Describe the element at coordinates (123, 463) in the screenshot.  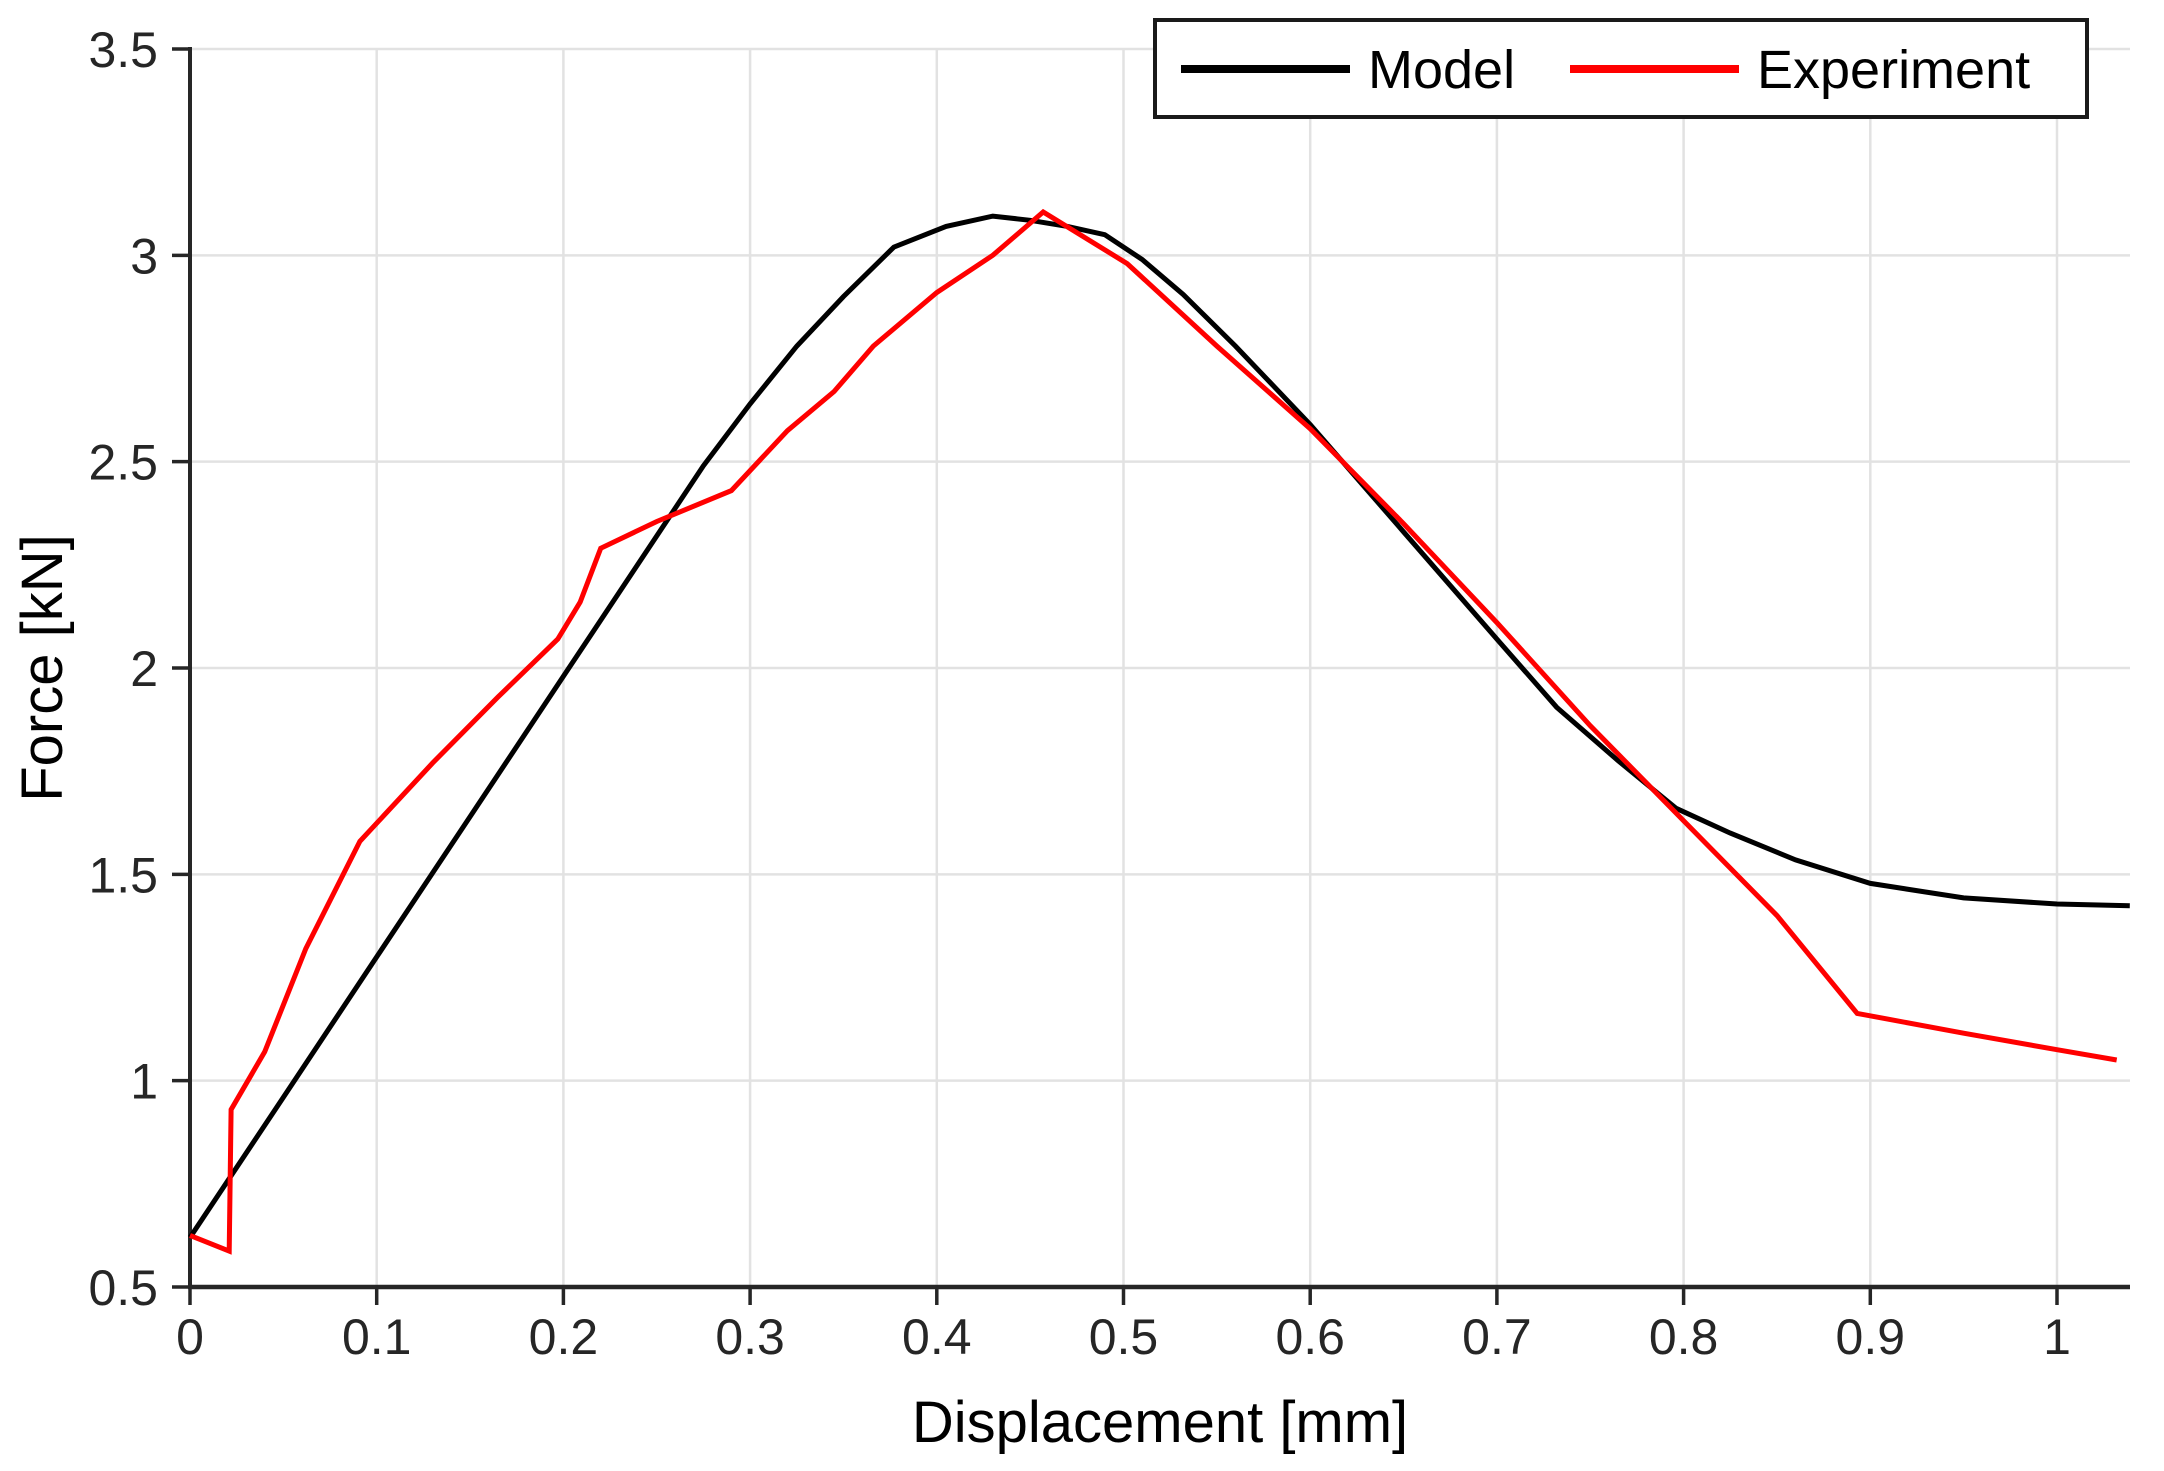
I see `y-tick-label: 2.5` at that location.